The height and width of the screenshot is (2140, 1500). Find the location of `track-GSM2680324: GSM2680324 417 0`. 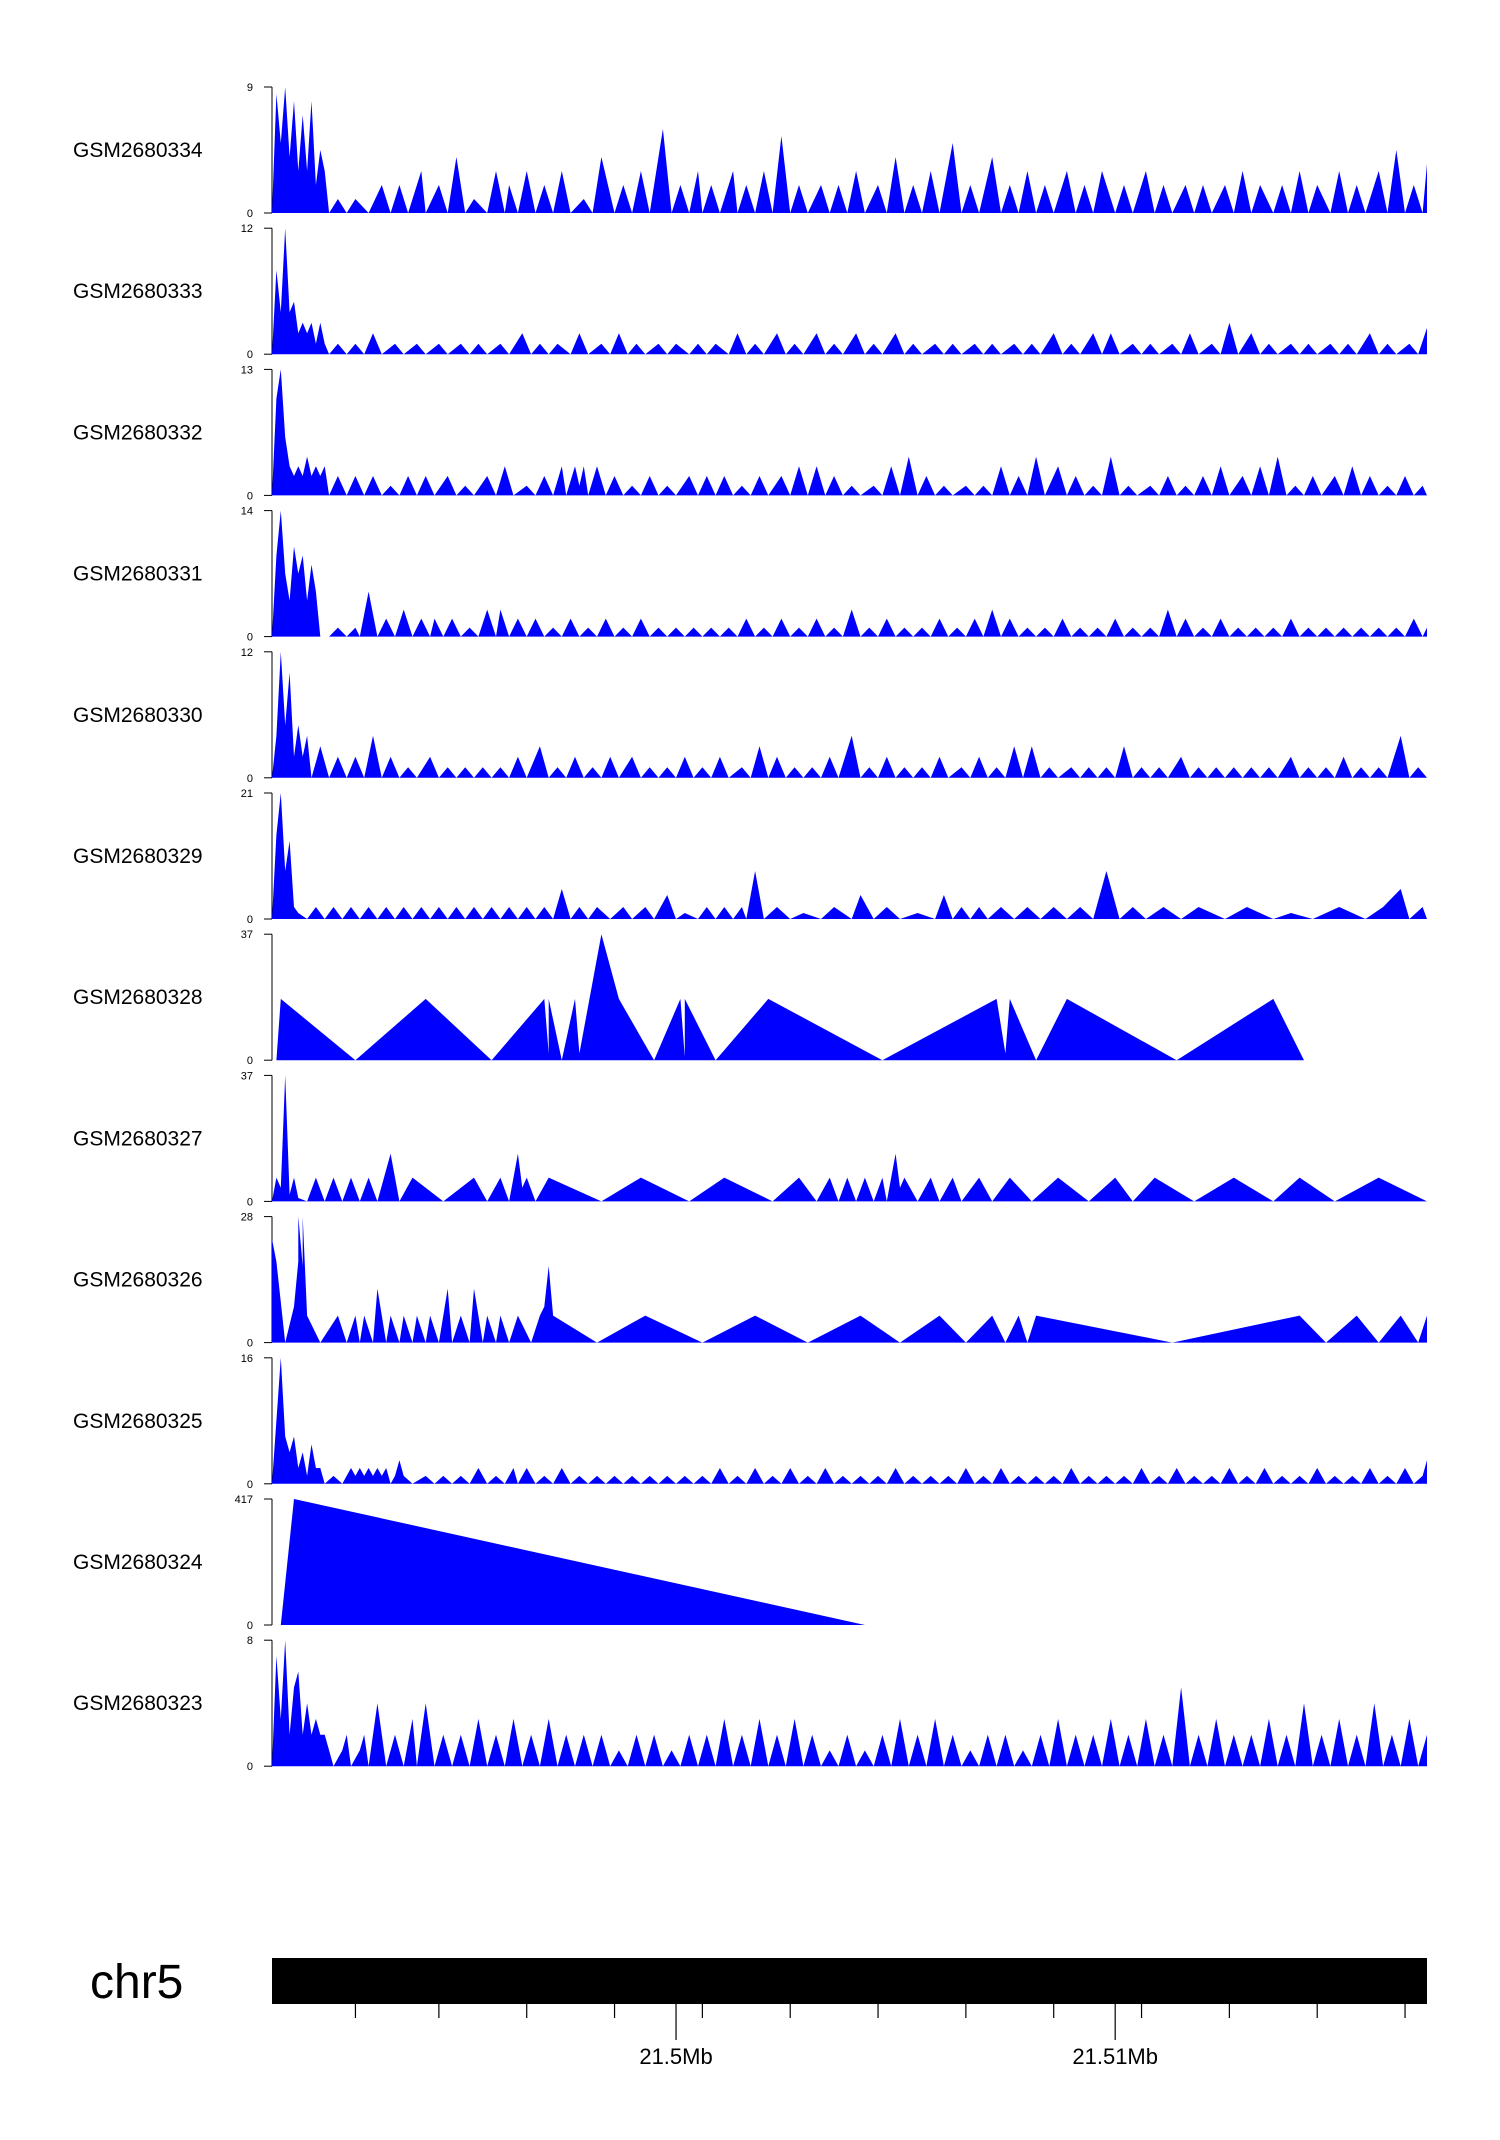

track-GSM2680324: GSM2680324 417 0 is located at coordinates (469, 1563).